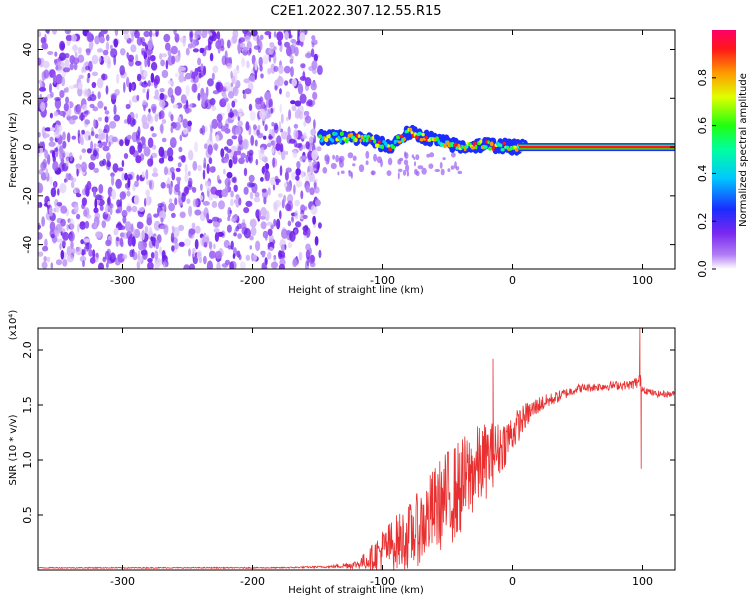 The height and width of the screenshot is (600, 750). Describe the element at coordinates (642, 581) in the screenshot. I see `x-tick-label: 100` at that location.